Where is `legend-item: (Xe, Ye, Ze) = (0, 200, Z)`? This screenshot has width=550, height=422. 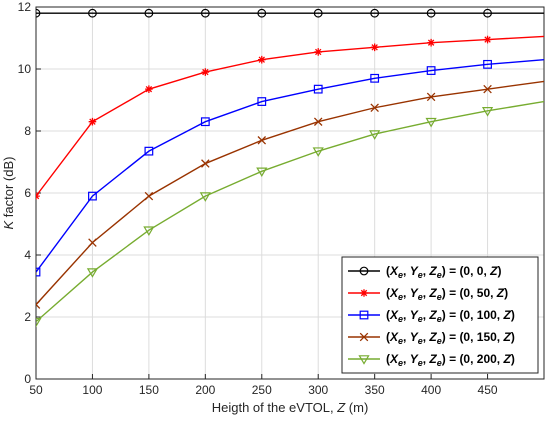
legend-item: (Xe, Ye, Ze) = (0, 200, Z) is located at coordinates (431, 360).